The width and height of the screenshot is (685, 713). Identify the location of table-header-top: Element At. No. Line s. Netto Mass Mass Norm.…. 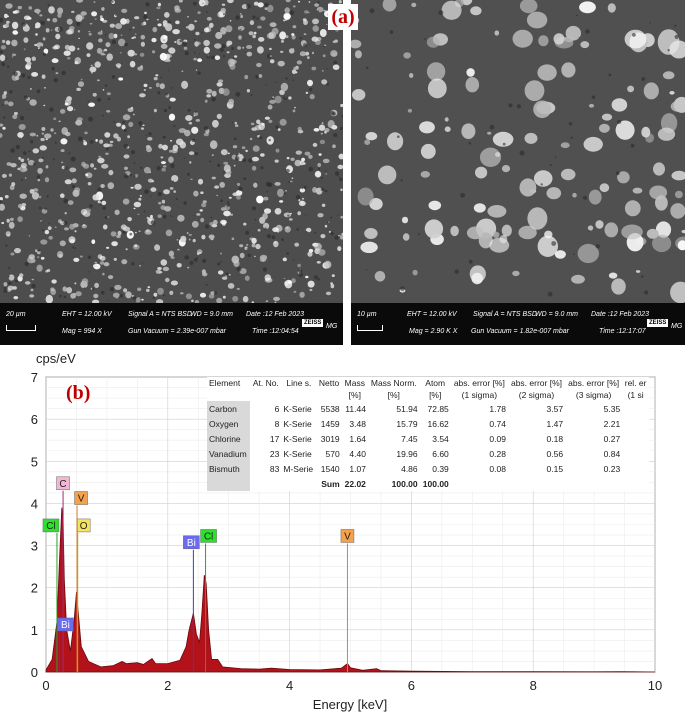
(428, 383).